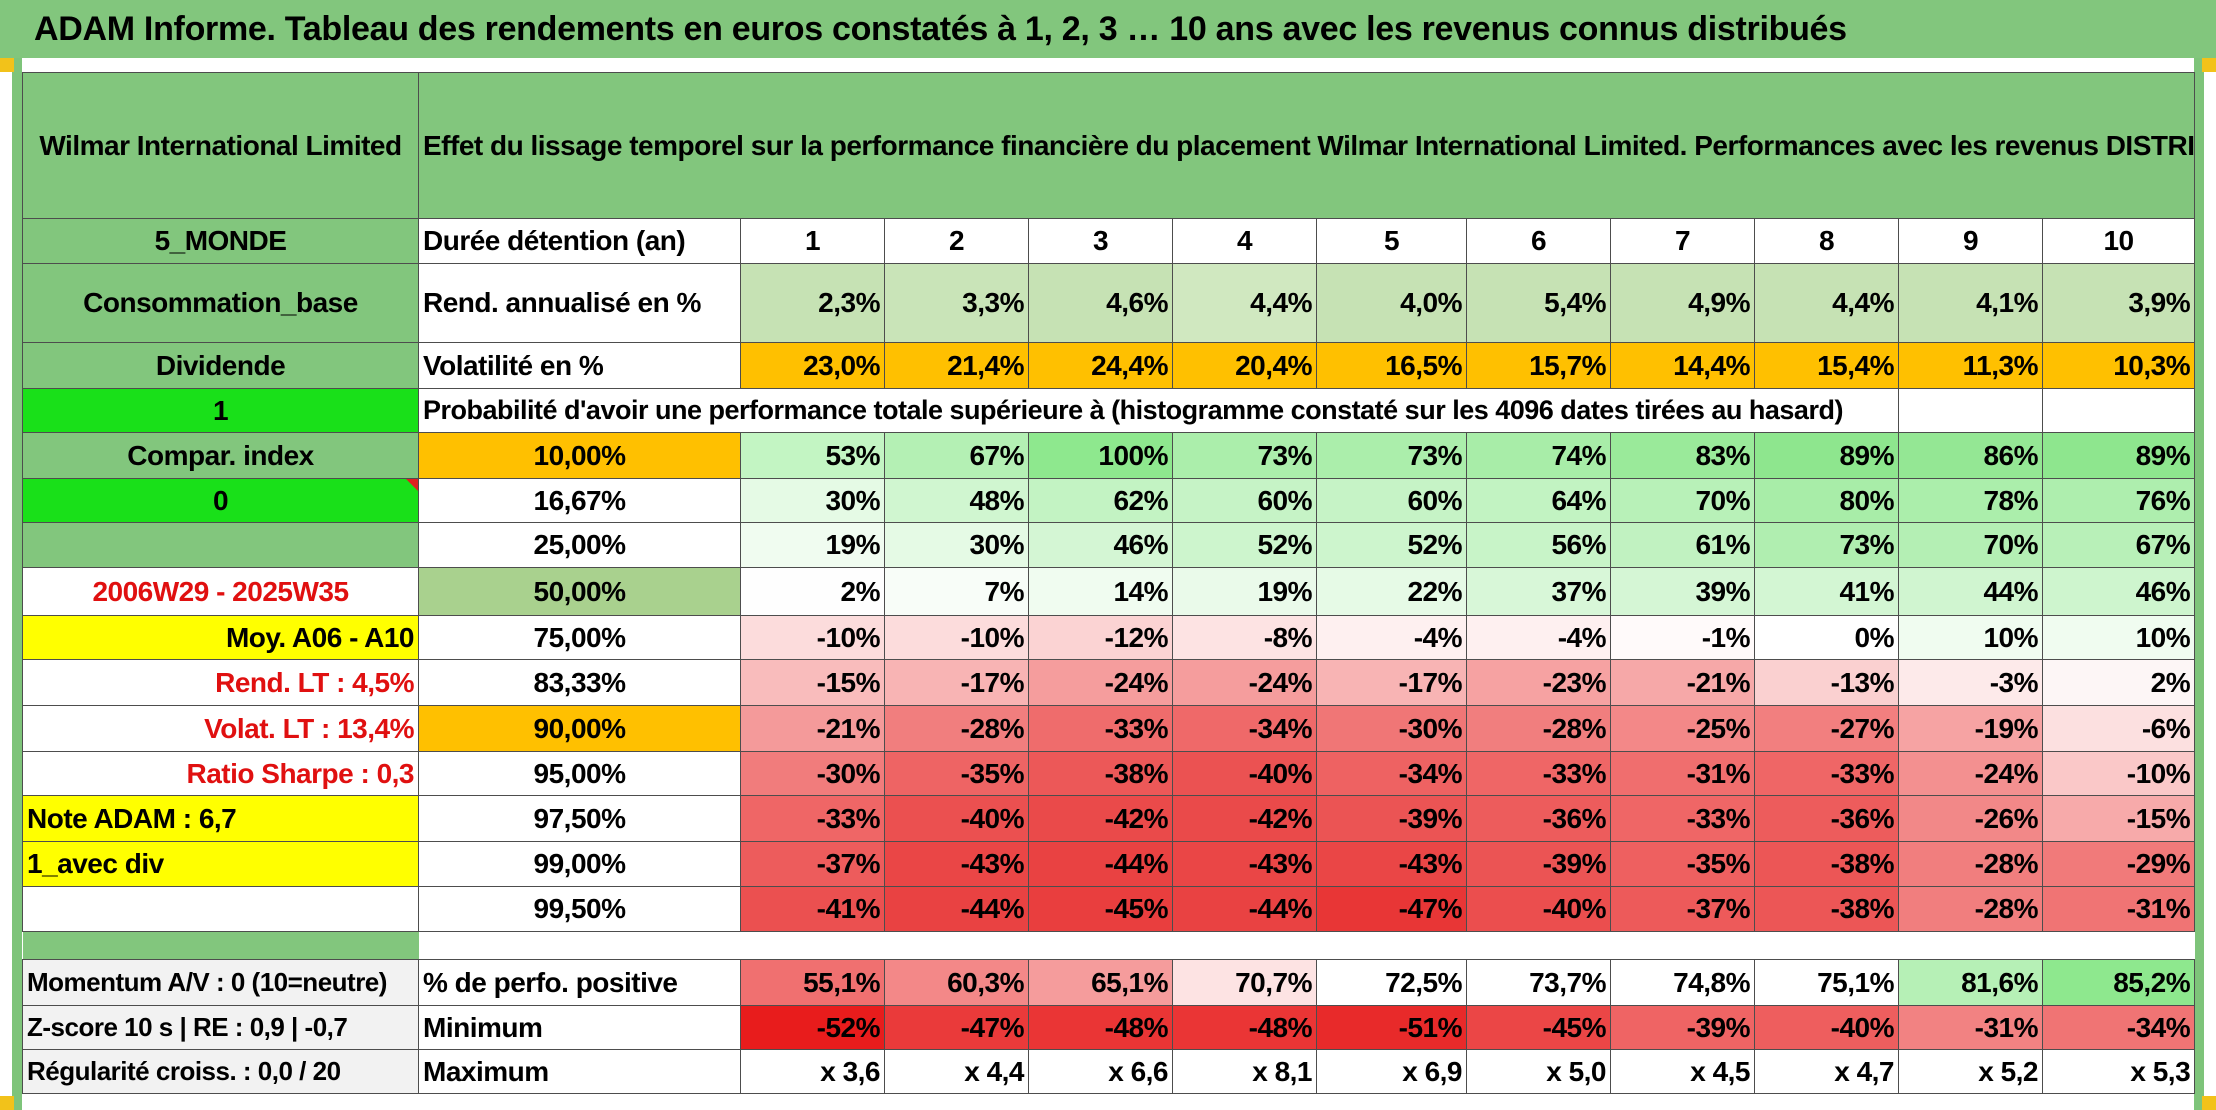 This screenshot has width=2216, height=1110. What do you see at coordinates (1826, 728) in the screenshot?
I see `probability-cell: -27%` at bounding box center [1826, 728].